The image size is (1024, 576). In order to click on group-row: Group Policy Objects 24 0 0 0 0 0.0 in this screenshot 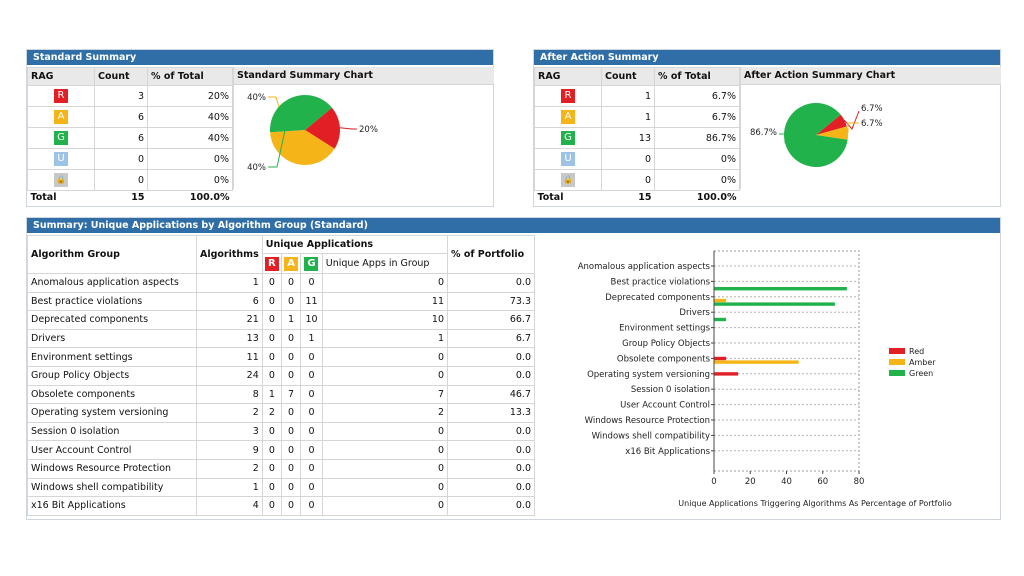, I will do `click(281, 375)`.